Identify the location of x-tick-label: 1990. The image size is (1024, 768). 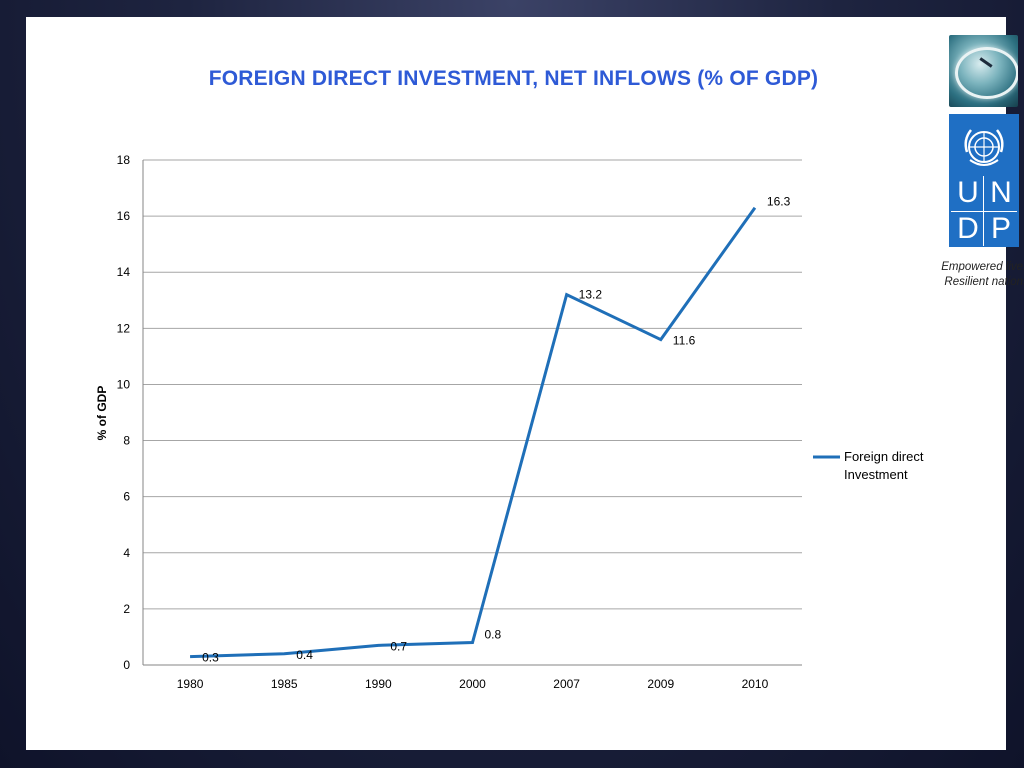
(378, 684).